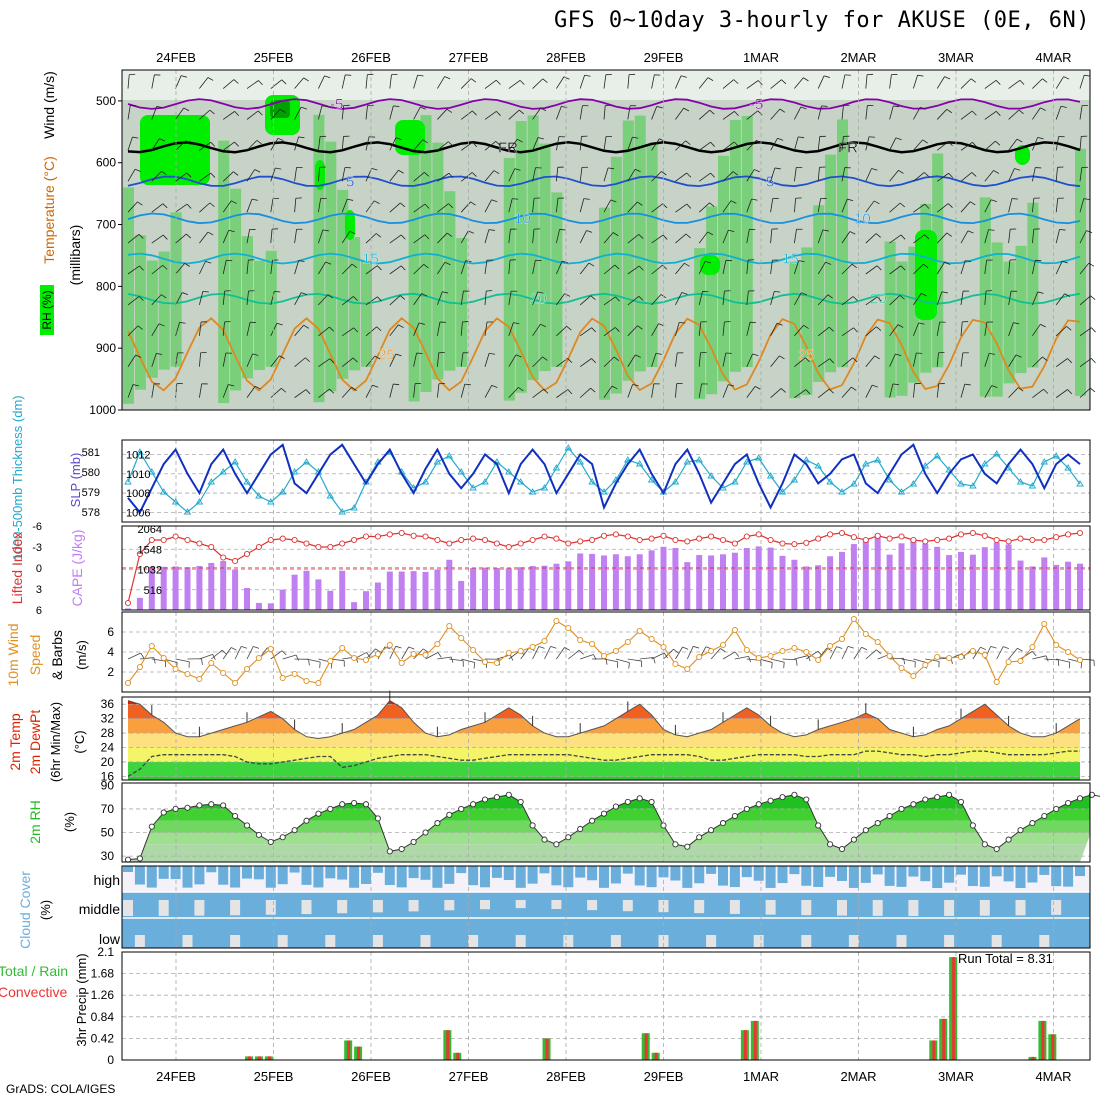 The width and height of the screenshot is (1100, 1100). Describe the element at coordinates (745, 1045) in the screenshot. I see `precip-conv-bar` at that location.